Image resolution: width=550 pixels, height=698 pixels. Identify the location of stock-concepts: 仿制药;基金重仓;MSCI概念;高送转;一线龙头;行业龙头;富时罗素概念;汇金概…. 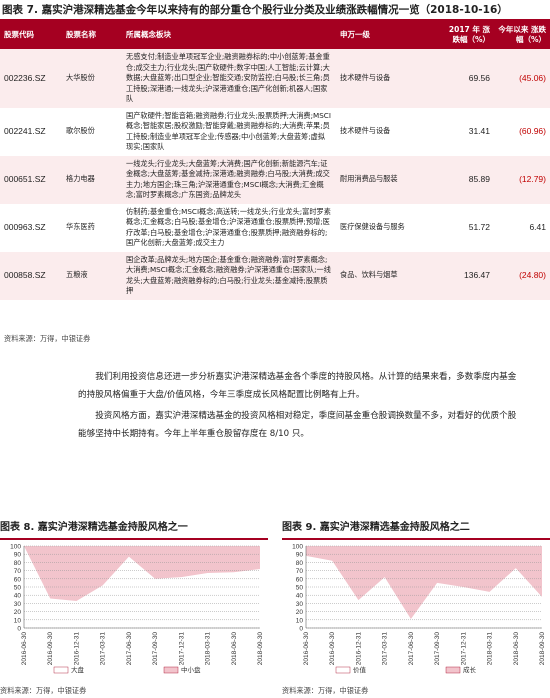
(229, 227).